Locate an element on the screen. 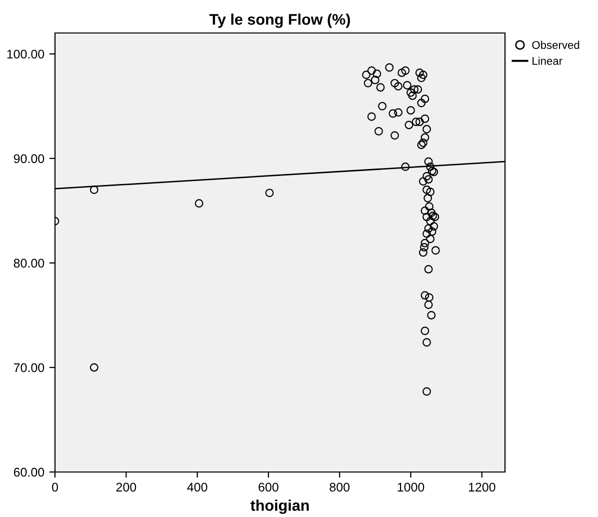 The width and height of the screenshot is (598, 517). chart-title: Ty le song Flow (%) is located at coordinates (279, 21).